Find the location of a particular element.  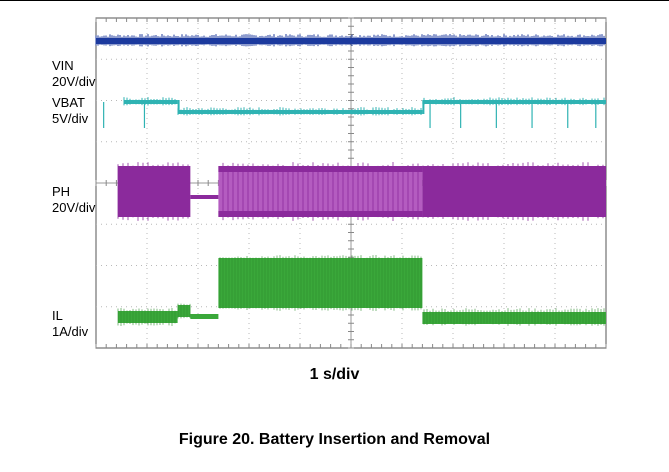

vin-label: VIN is located at coordinates (63, 65).